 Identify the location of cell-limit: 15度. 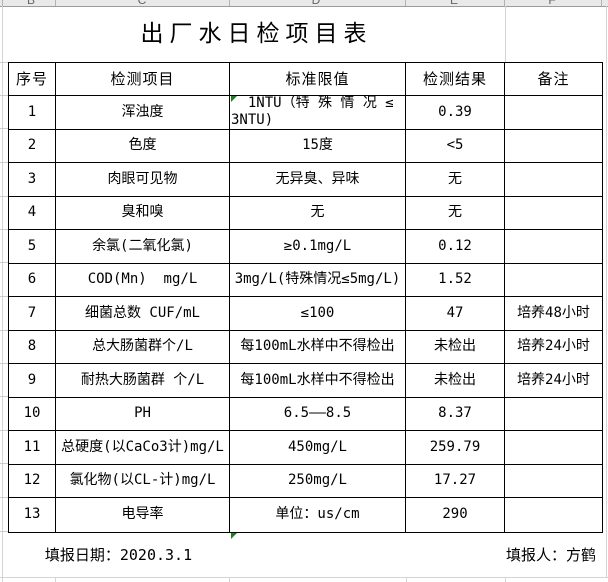
(318, 146).